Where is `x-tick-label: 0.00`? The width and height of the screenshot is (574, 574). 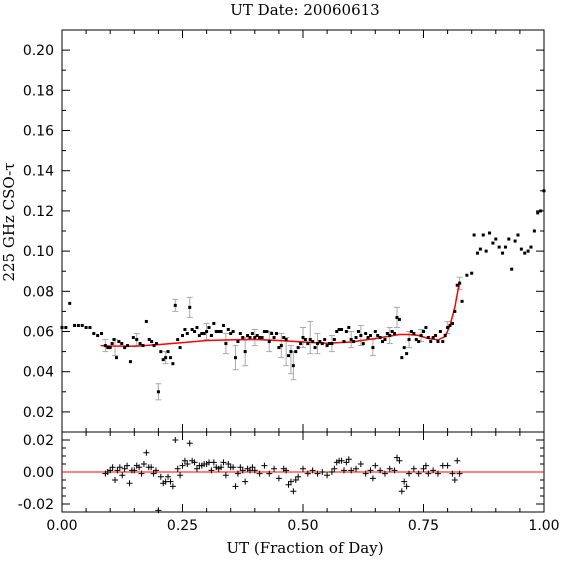 x-tick-label: 0.00 is located at coordinates (61, 526).